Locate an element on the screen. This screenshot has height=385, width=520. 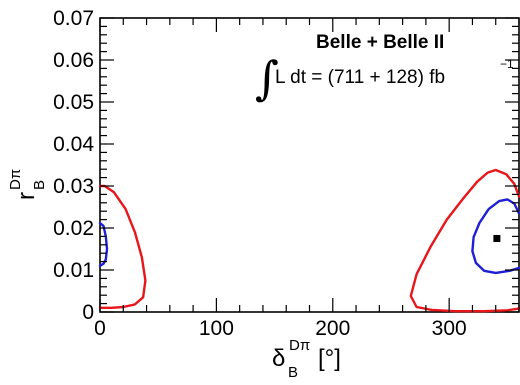
integral-sign: ∫ is located at coordinates (267, 78).